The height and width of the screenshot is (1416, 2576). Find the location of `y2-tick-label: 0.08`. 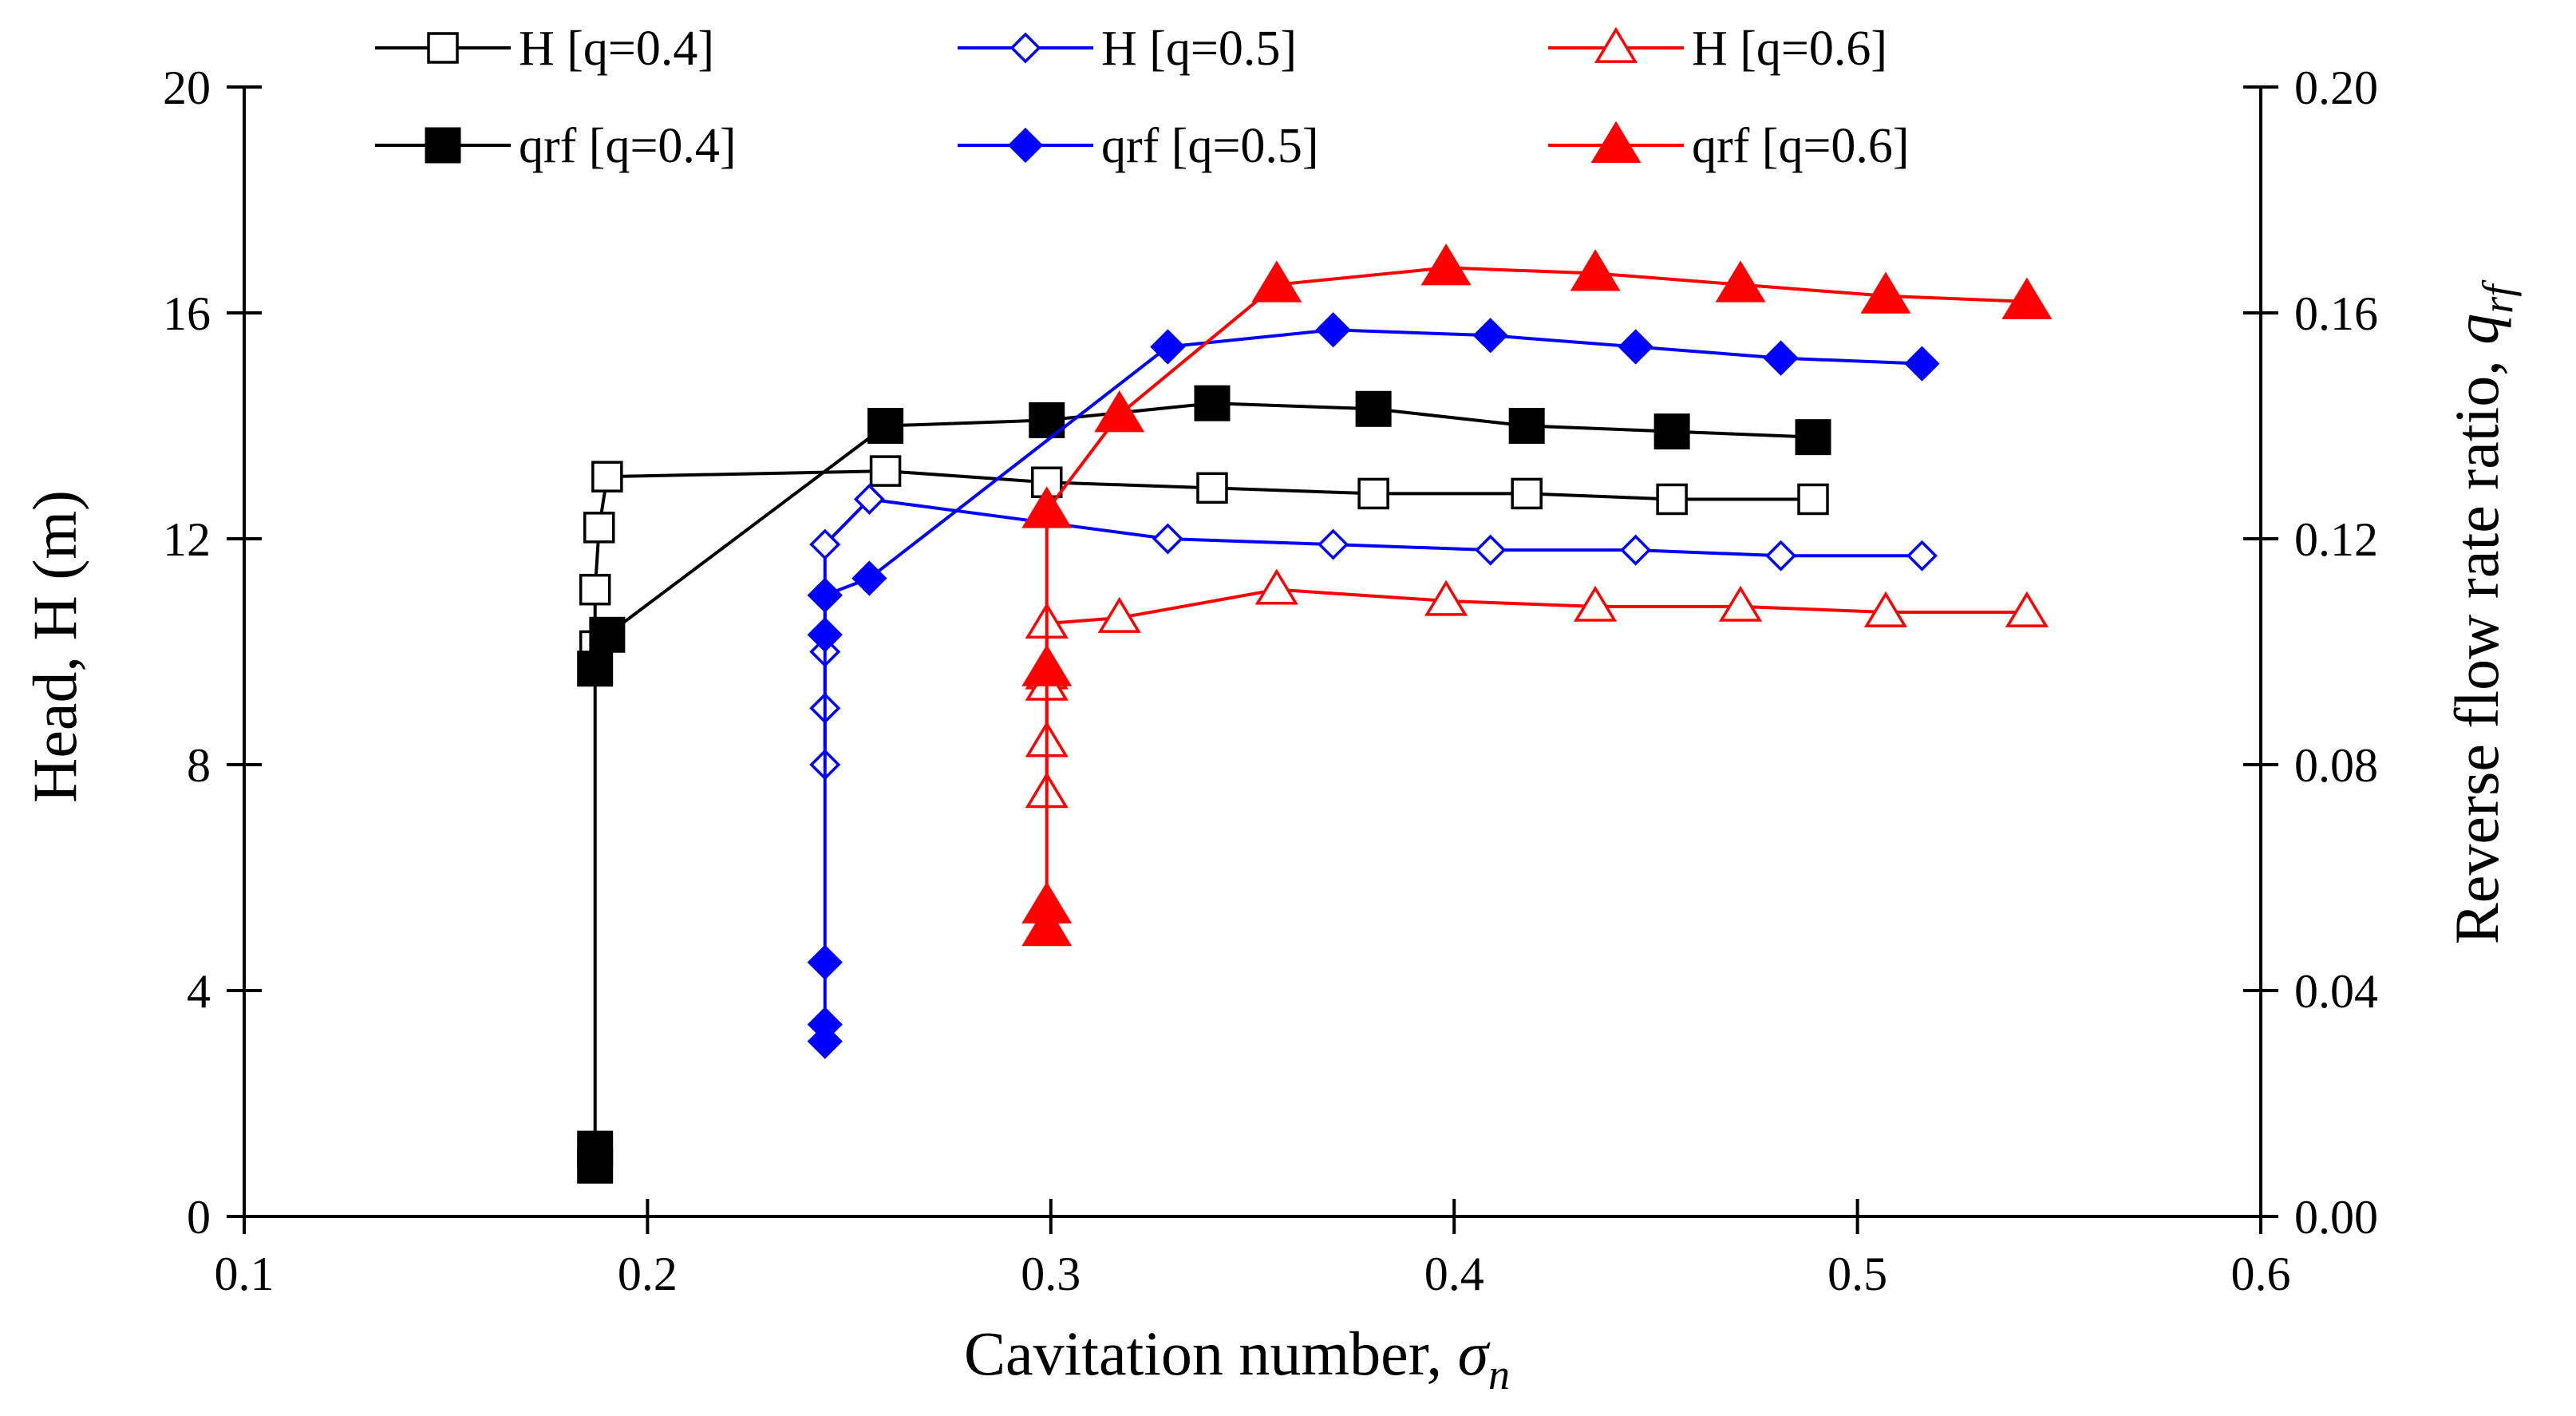

y2-tick-label: 0.08 is located at coordinates (2336, 765).